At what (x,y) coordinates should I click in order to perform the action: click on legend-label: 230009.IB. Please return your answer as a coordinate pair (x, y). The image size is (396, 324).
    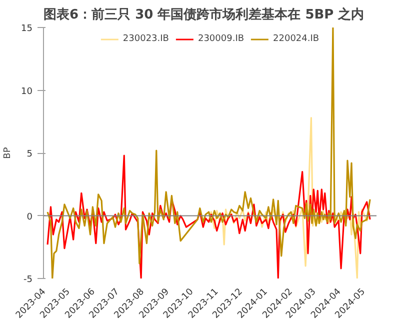
    Looking at the image, I should click on (221, 39).